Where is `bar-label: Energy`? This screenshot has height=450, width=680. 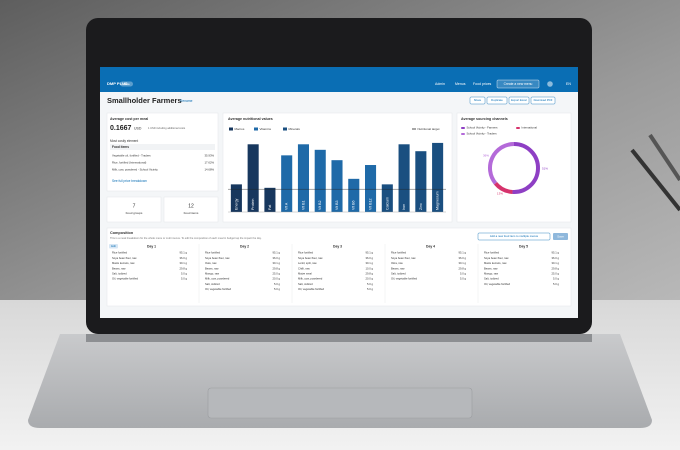
bar-label: Energy is located at coordinates (236, 204).